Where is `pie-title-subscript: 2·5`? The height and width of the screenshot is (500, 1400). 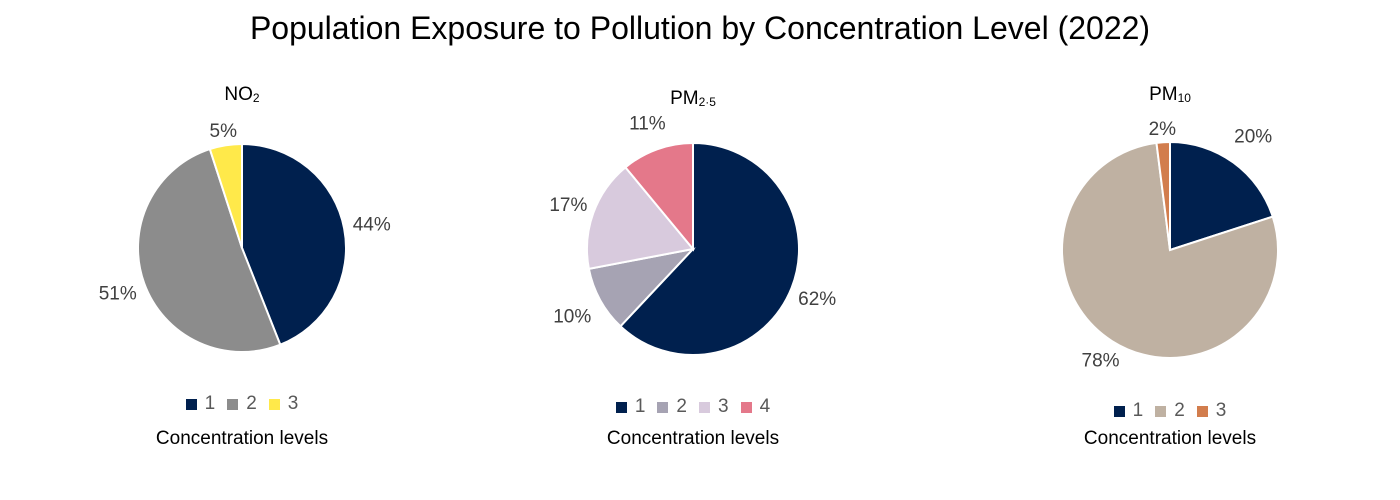 pie-title-subscript: 2·5 is located at coordinates (707, 102).